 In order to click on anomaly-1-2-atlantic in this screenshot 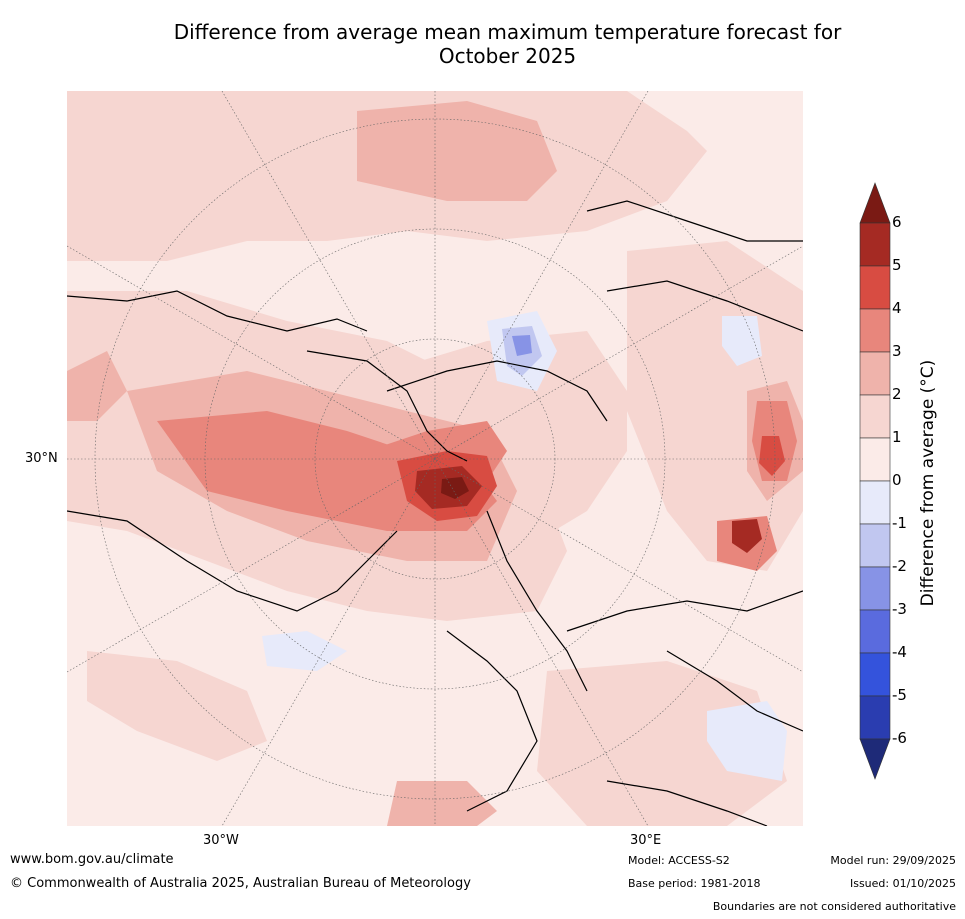, I will do `click(177, 706)`.